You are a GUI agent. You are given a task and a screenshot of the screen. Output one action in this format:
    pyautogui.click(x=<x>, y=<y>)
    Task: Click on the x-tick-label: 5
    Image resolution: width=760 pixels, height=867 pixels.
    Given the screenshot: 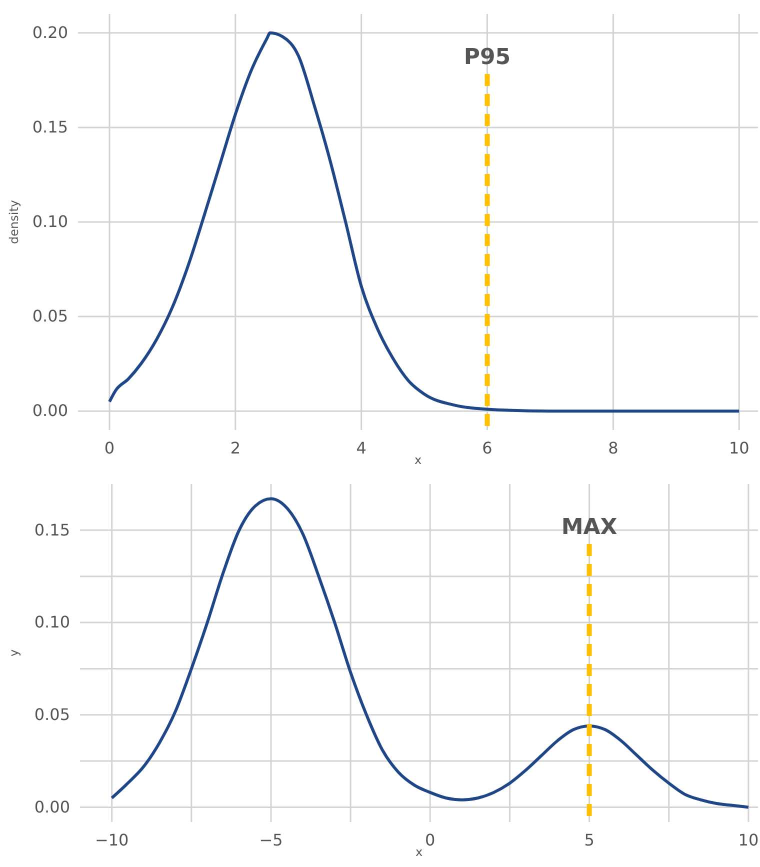 What is the action you would take?
    pyautogui.click(x=589, y=840)
    